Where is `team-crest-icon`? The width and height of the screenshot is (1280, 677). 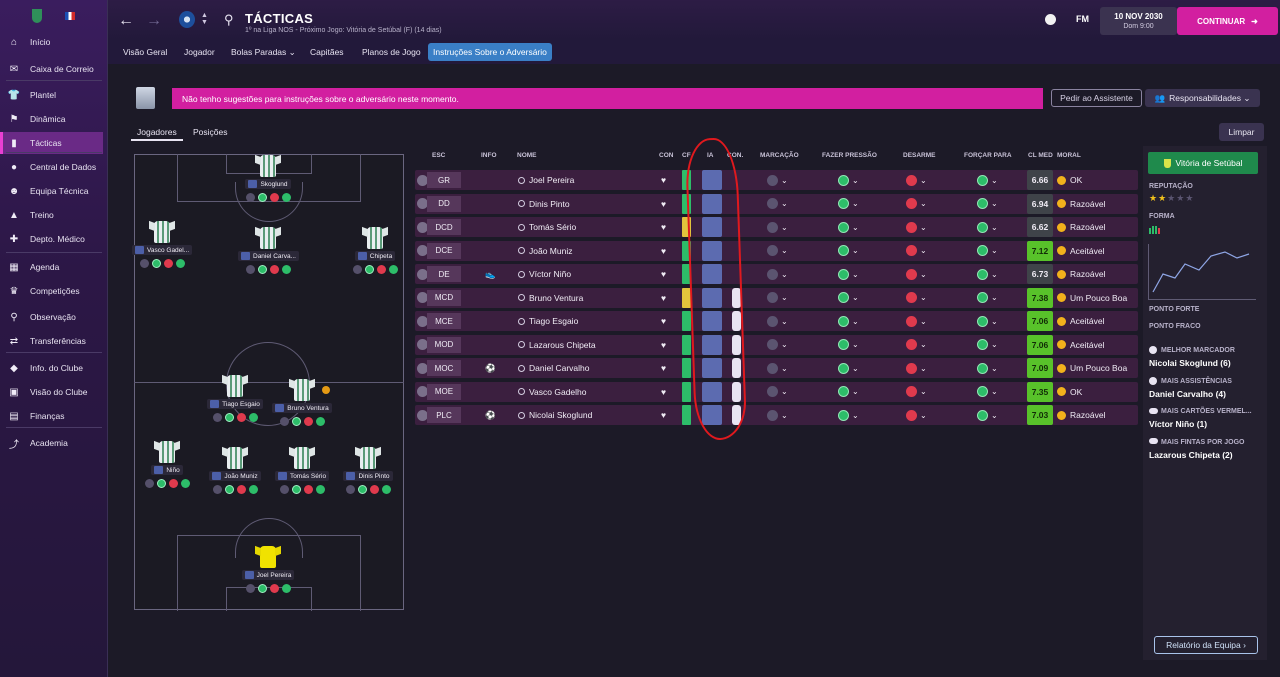
team-crest-icon is located at coordinates (187, 19).